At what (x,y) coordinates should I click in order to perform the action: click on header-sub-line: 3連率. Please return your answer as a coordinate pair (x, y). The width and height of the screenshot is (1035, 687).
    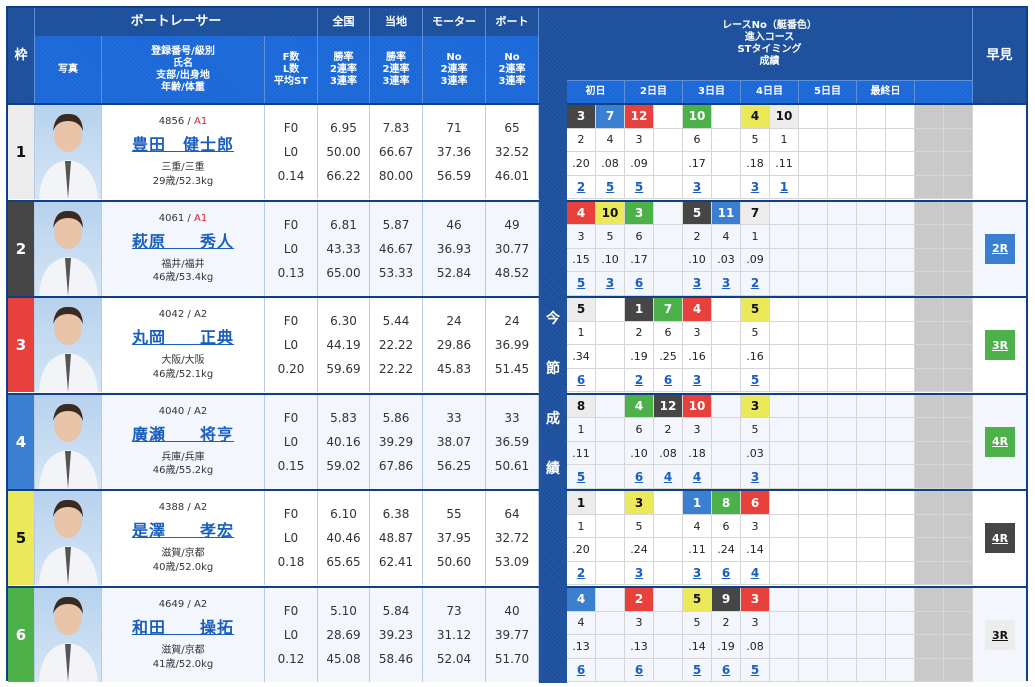
    Looking at the image, I should click on (396, 81).